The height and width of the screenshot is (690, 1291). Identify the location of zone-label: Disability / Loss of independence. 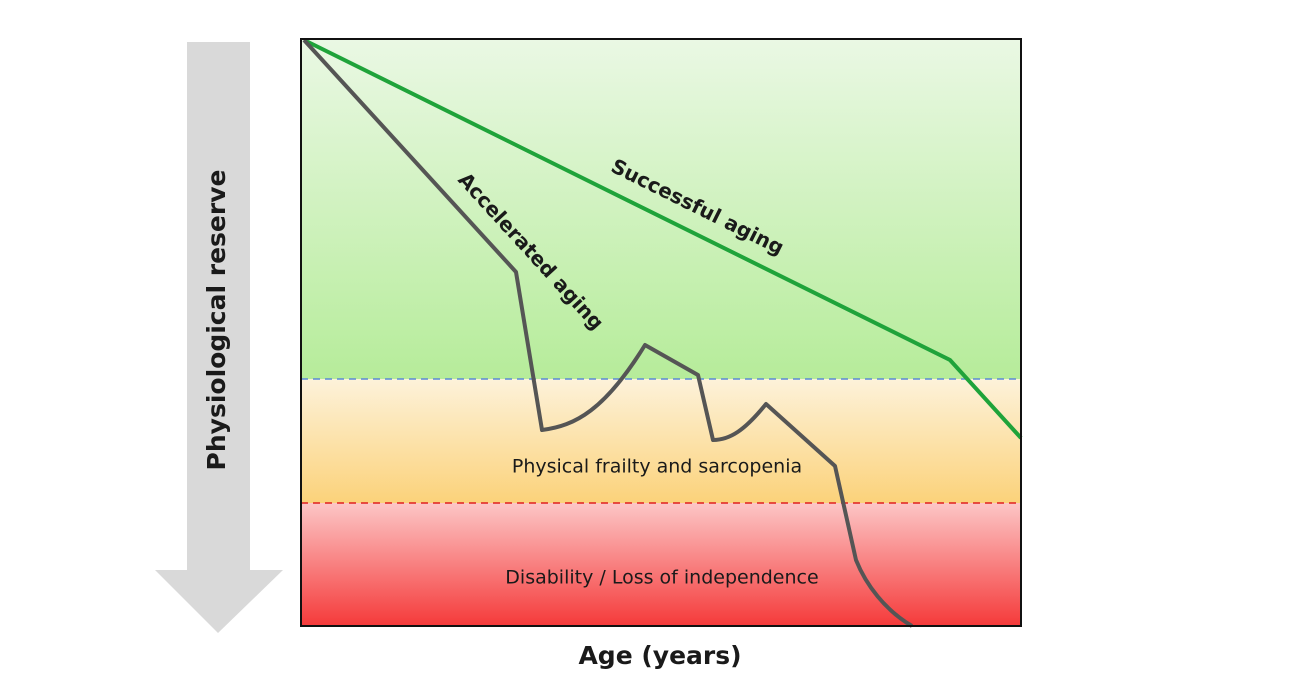
(661, 578).